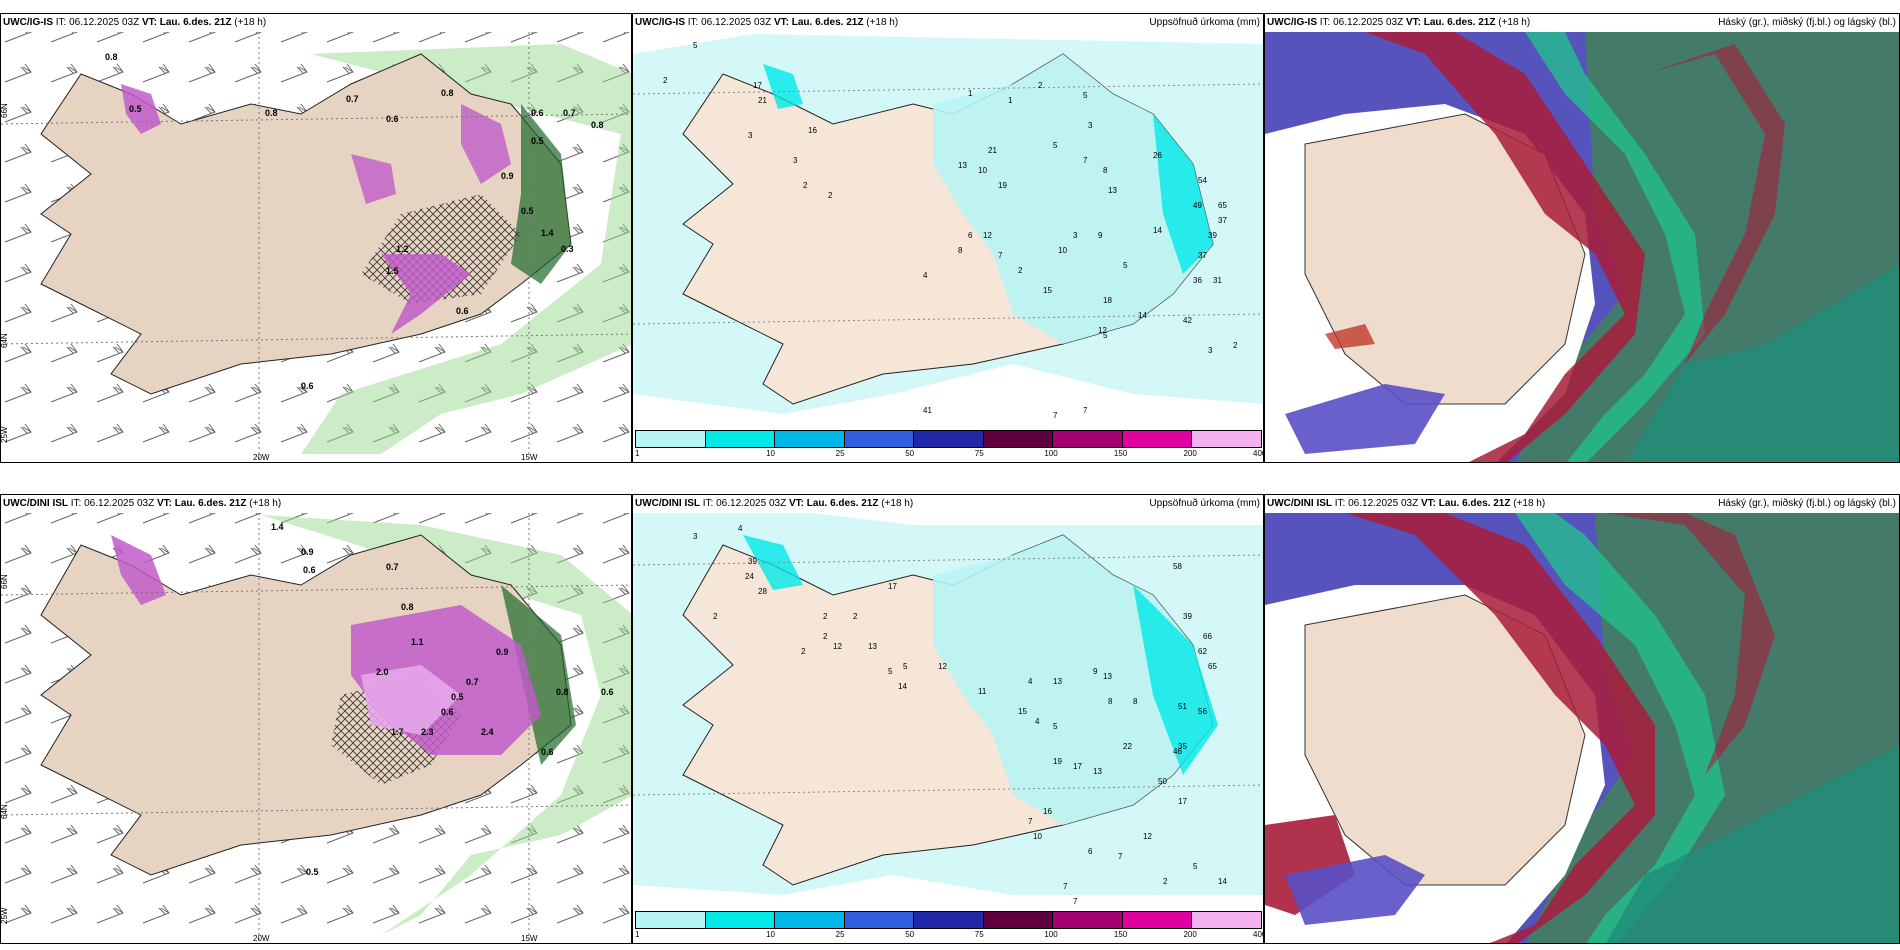  Describe the element at coordinates (1204, 22) in the screenshot. I see `panel-subtitle: Uppsöfnuð úrkoma (mm)` at that location.